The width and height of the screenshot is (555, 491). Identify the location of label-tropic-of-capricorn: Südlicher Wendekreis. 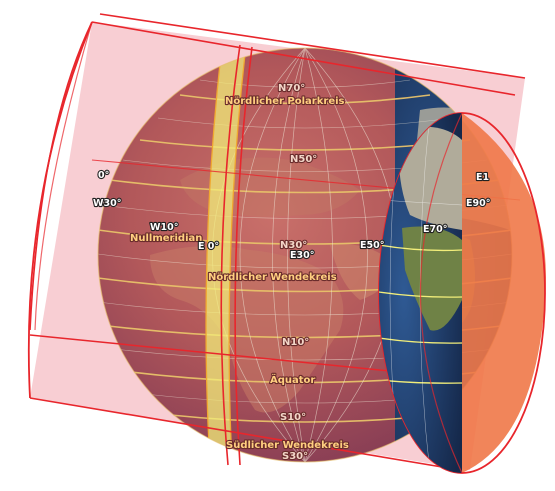
(287, 445).